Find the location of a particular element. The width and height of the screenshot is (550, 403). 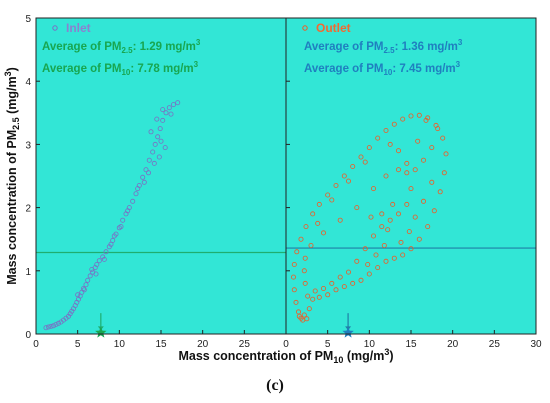

mean-lines is located at coordinates (286, 250).